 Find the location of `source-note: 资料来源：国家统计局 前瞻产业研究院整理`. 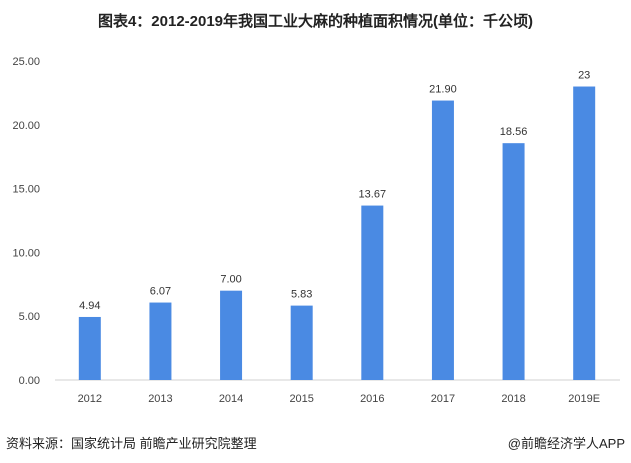

source-note: 资料来源：国家统计局 前瞻产业研究院整理 is located at coordinates (131, 443).